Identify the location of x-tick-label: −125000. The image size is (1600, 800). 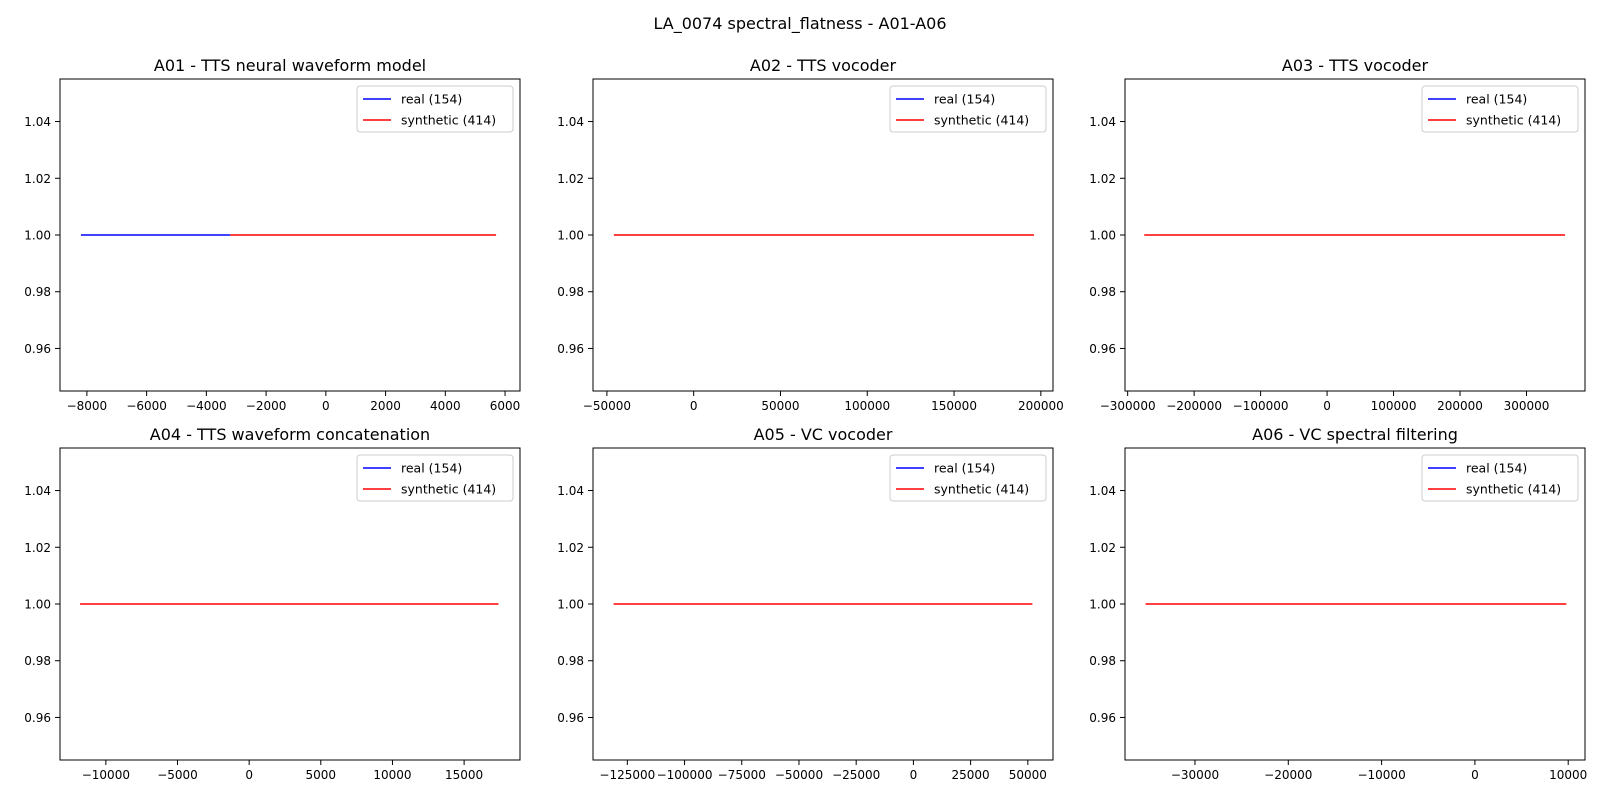
(627, 775).